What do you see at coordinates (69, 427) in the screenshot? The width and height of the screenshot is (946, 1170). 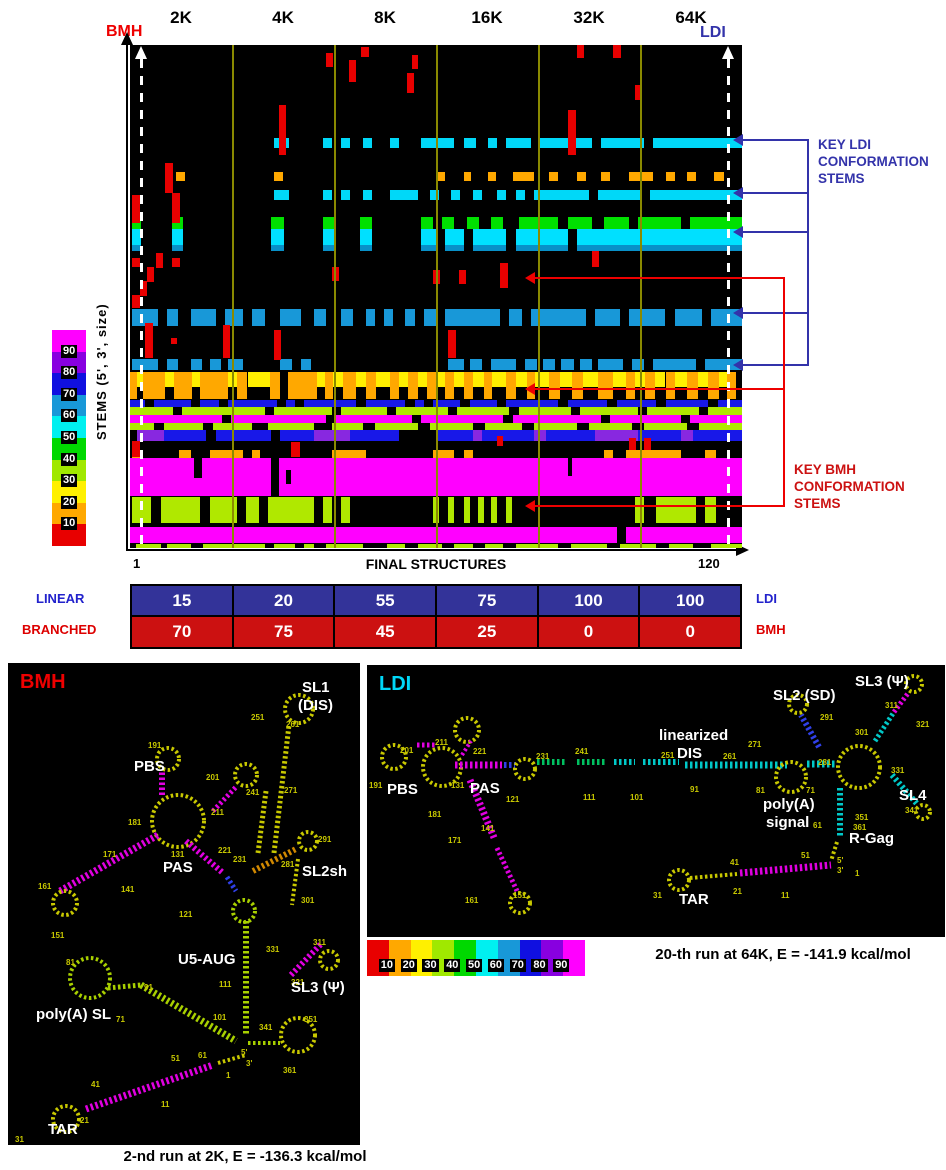 I see `color-swatch` at bounding box center [69, 427].